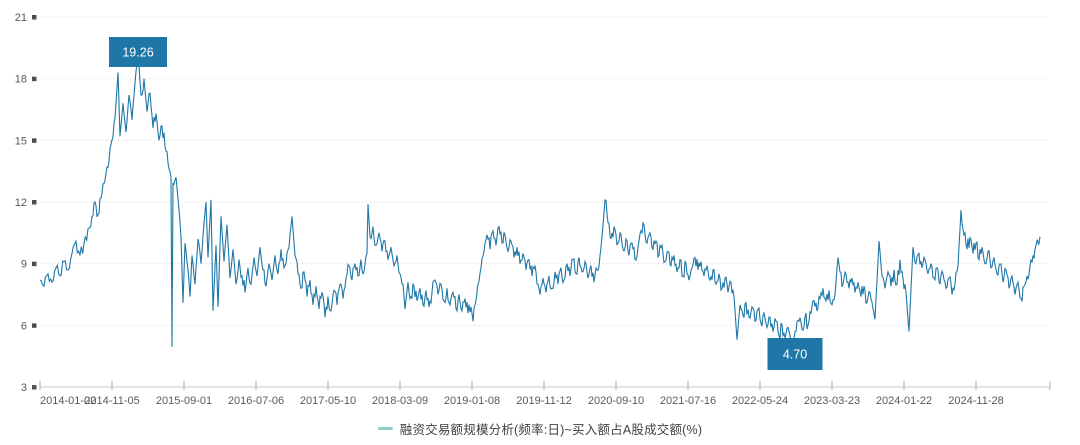 This screenshot has width=1080, height=445. What do you see at coordinates (832, 401) in the screenshot?
I see `x-axis-label: 2023-03-23` at bounding box center [832, 401].